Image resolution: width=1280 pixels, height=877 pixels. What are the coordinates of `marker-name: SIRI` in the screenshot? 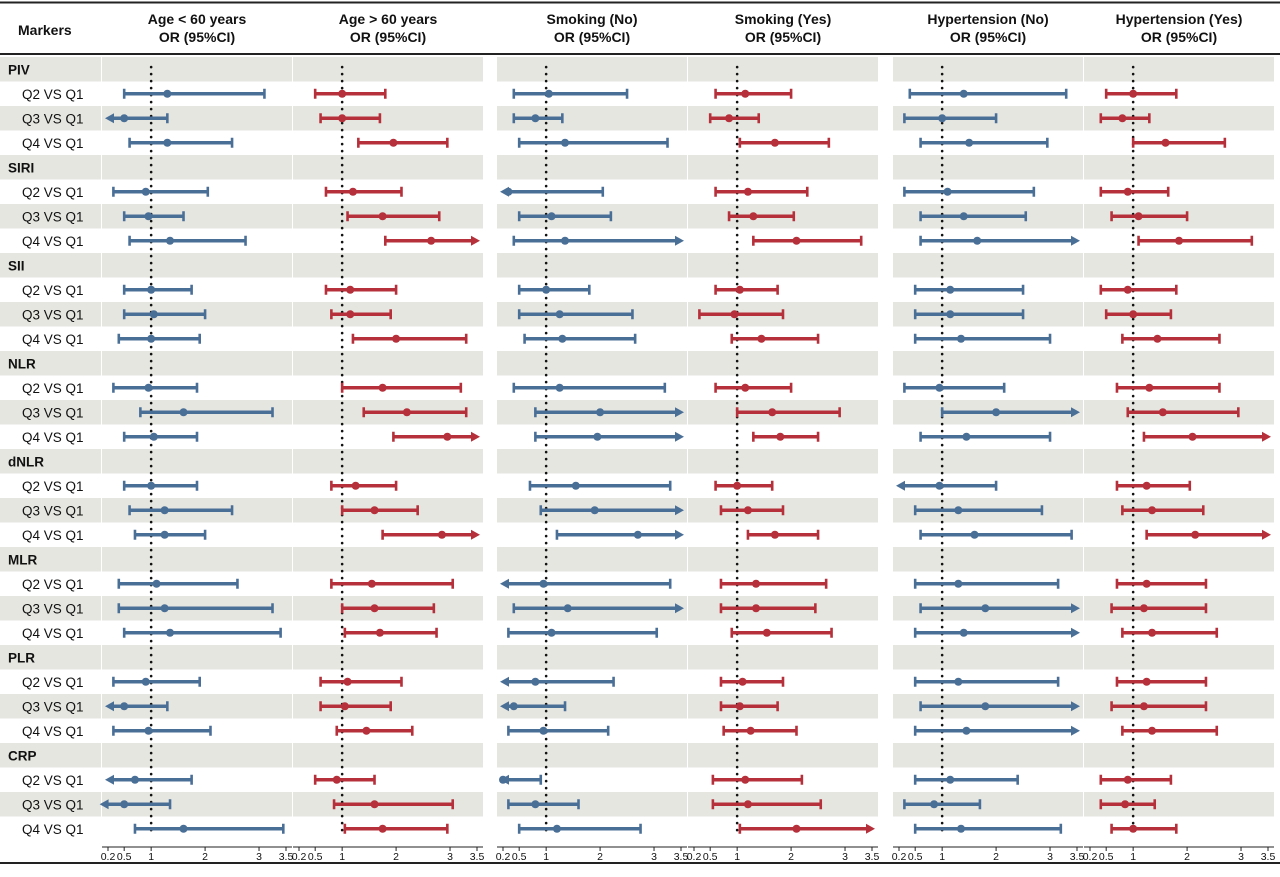 It's located at (21, 167).